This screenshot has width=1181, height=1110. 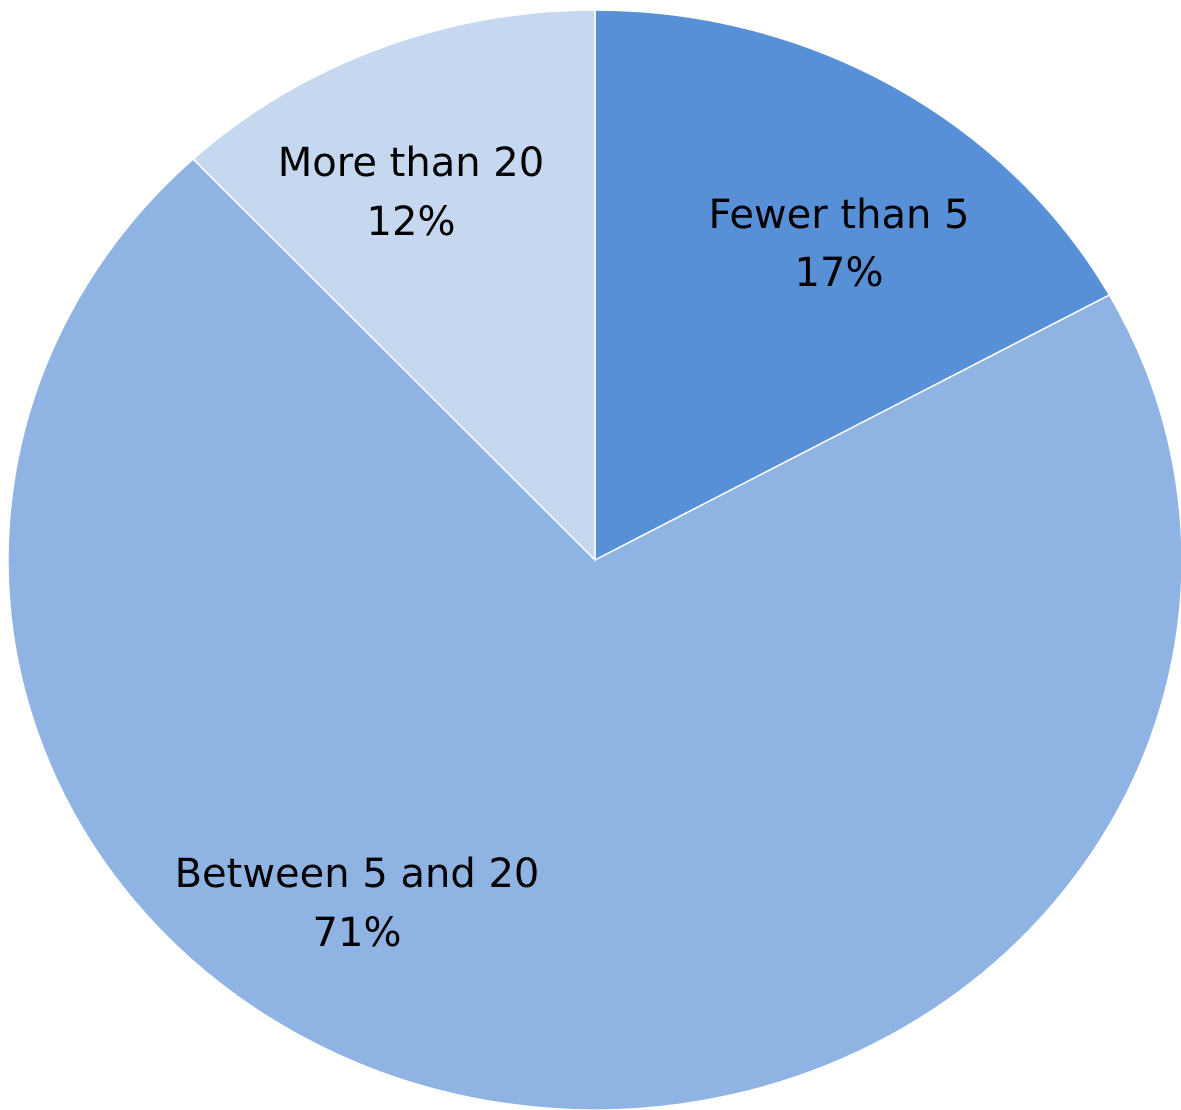 I want to click on slice-value-between-5-and-20: 71%, so click(x=357, y=933).